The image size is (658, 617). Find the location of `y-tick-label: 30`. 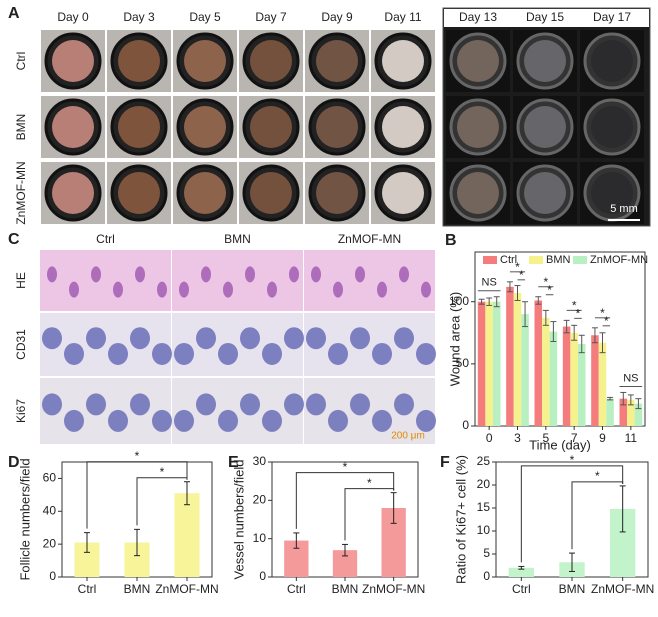

y-tick-label: 30 is located at coordinates (260, 461).